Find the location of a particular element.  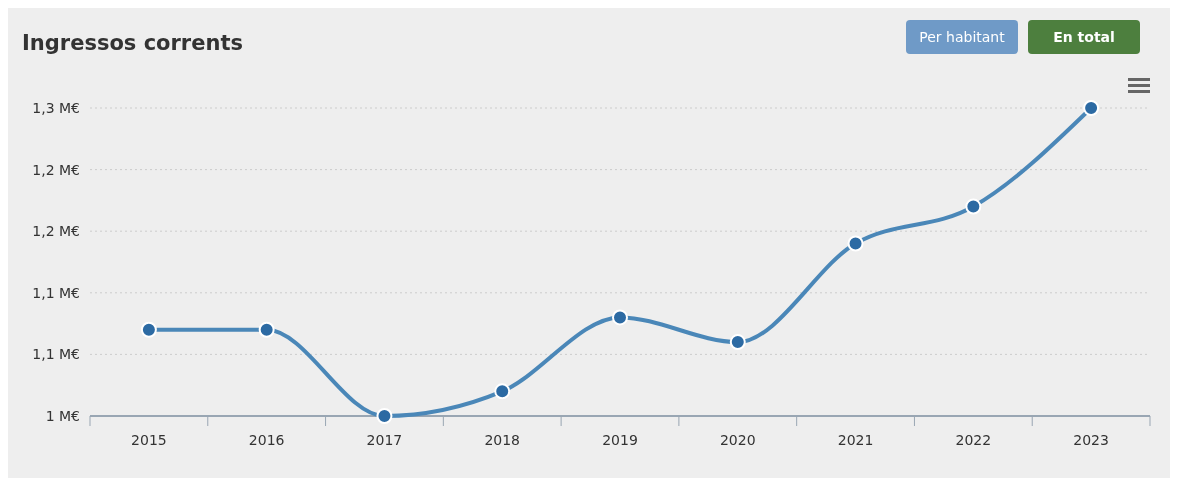

chart-title: Ingressos corrents is located at coordinates (132, 43).